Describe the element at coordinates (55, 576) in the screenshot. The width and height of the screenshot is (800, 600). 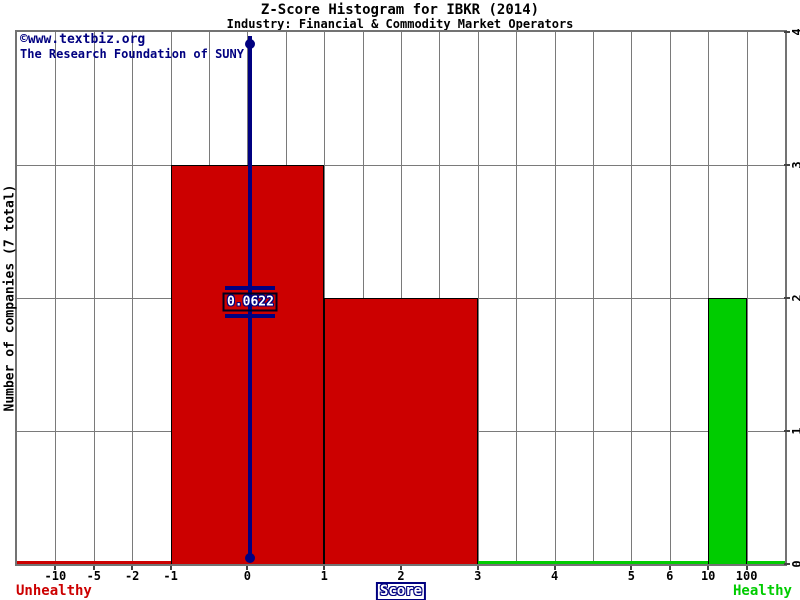
I see `x-tick-label: -10` at that location.